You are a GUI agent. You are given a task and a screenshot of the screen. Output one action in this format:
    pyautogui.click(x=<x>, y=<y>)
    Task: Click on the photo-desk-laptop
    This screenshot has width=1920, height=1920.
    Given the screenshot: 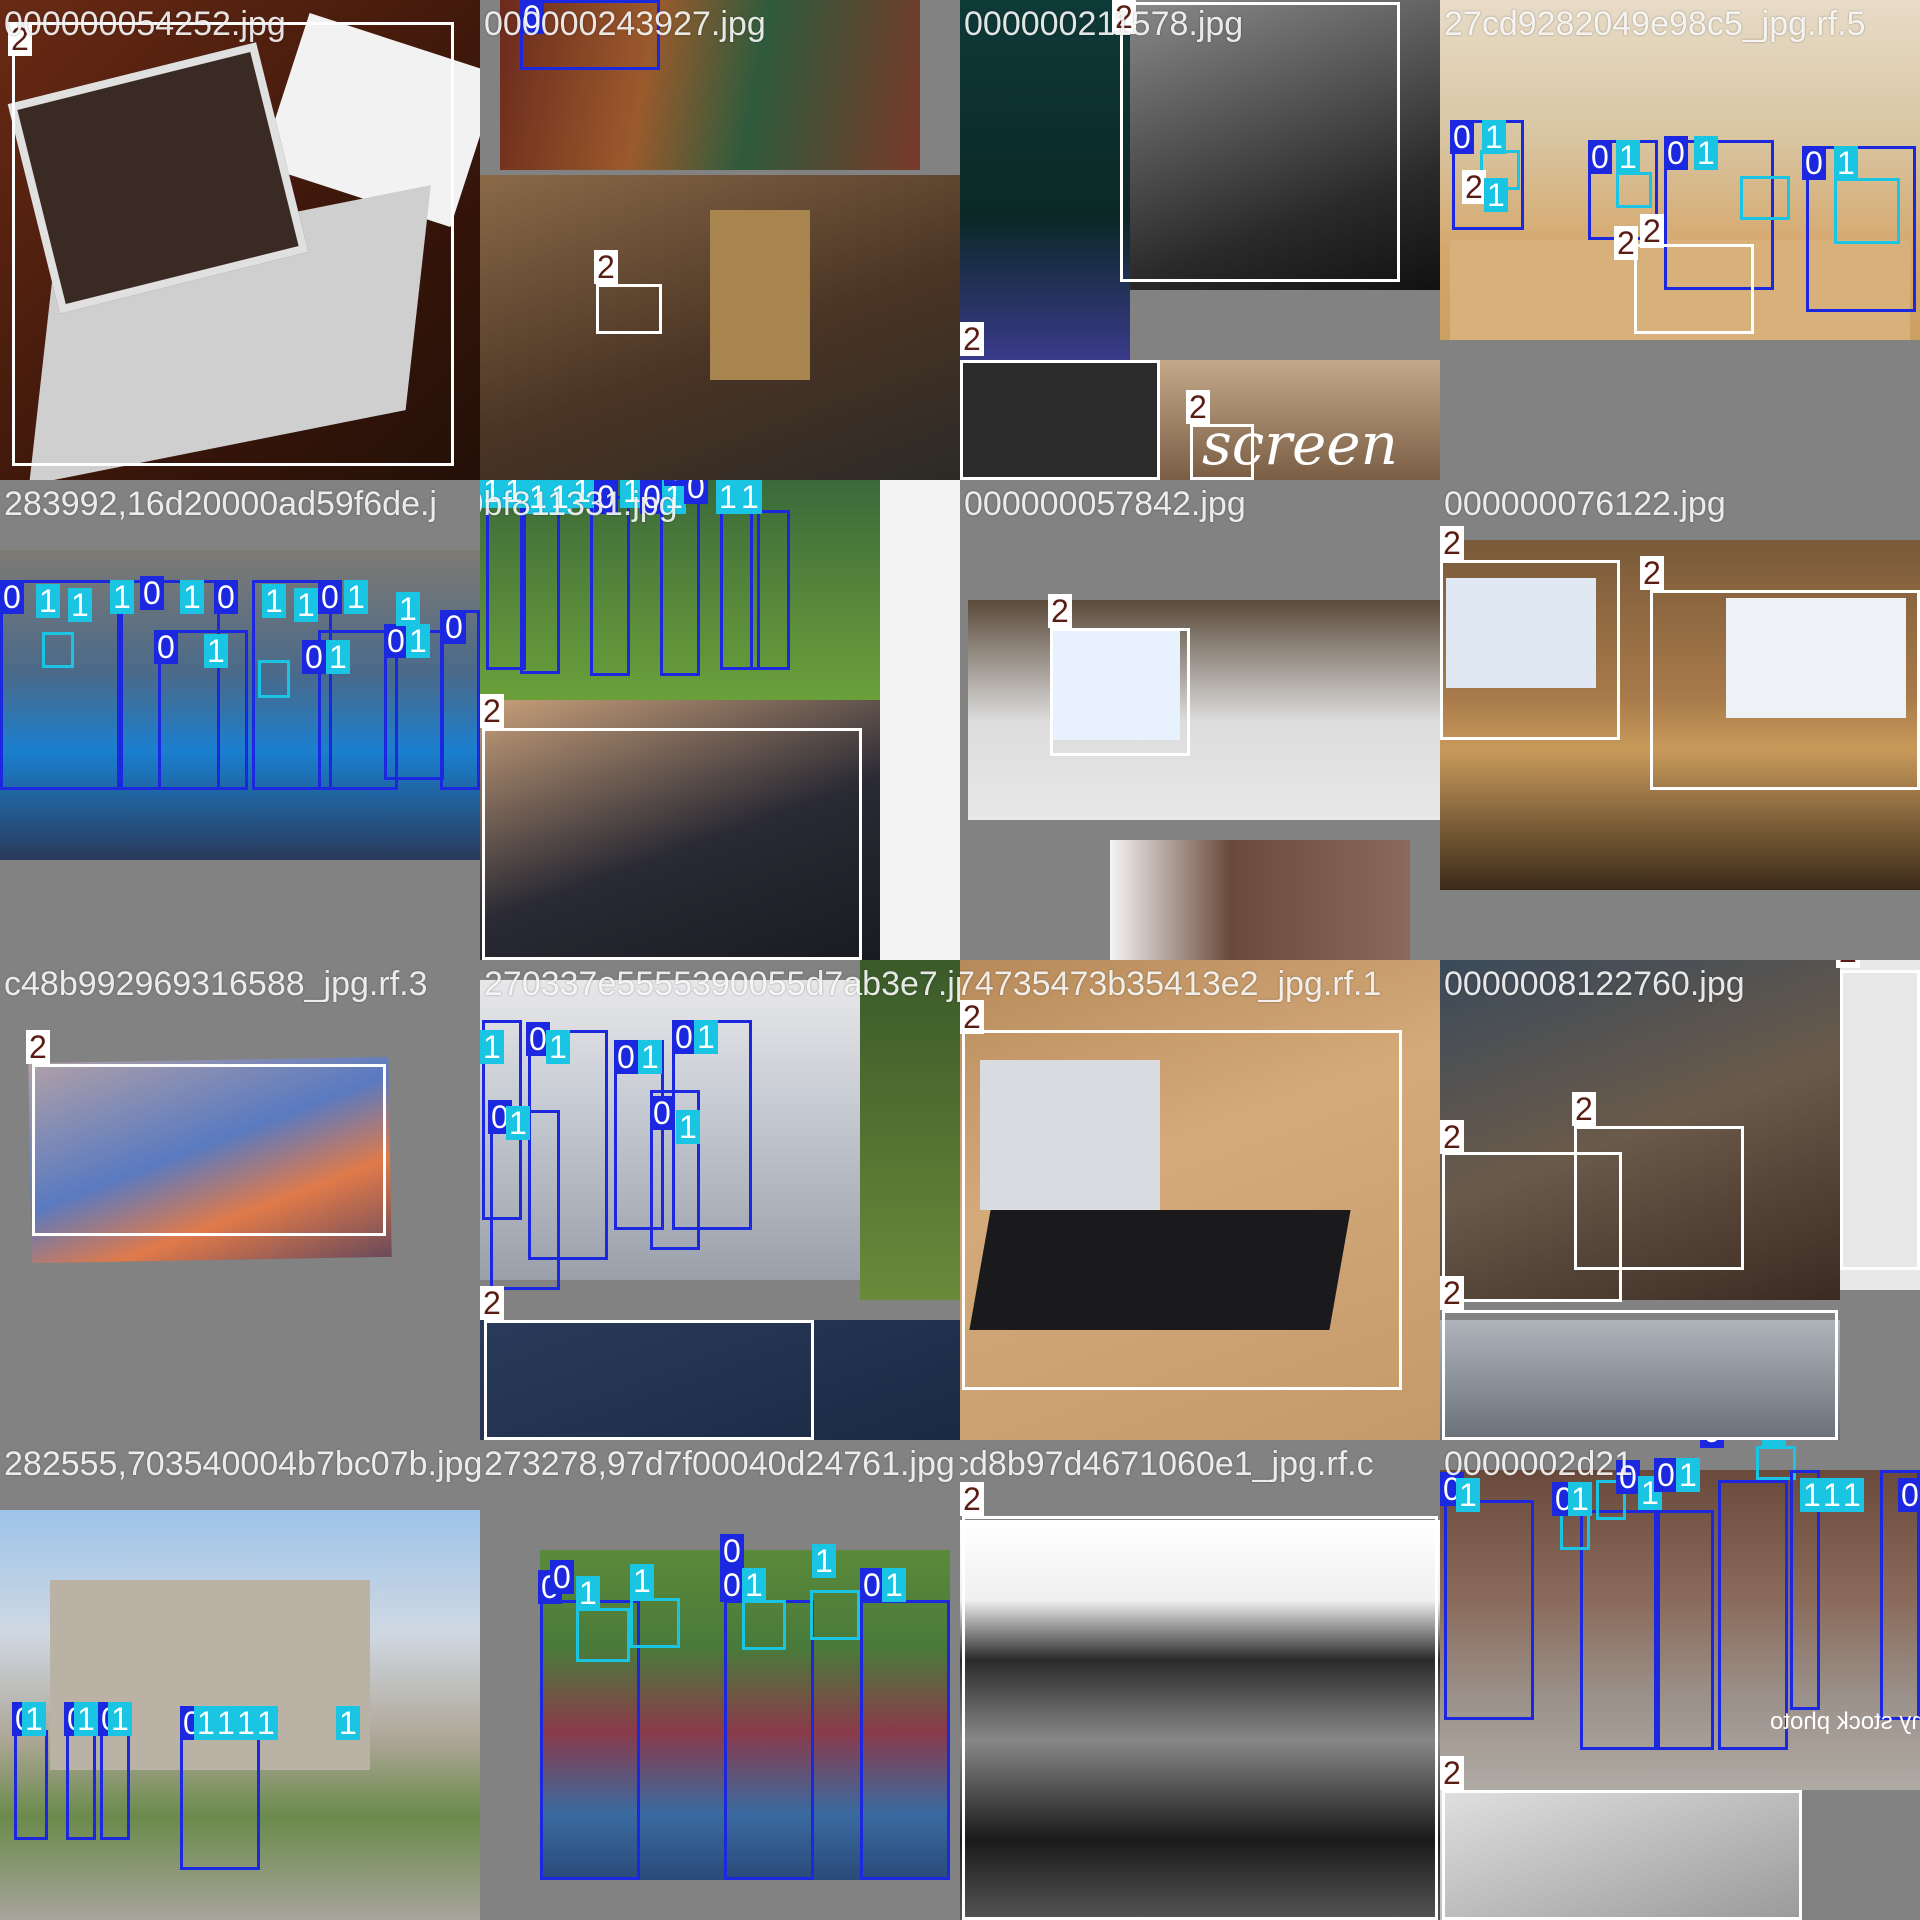 What is the action you would take?
    pyautogui.click(x=1204, y=710)
    